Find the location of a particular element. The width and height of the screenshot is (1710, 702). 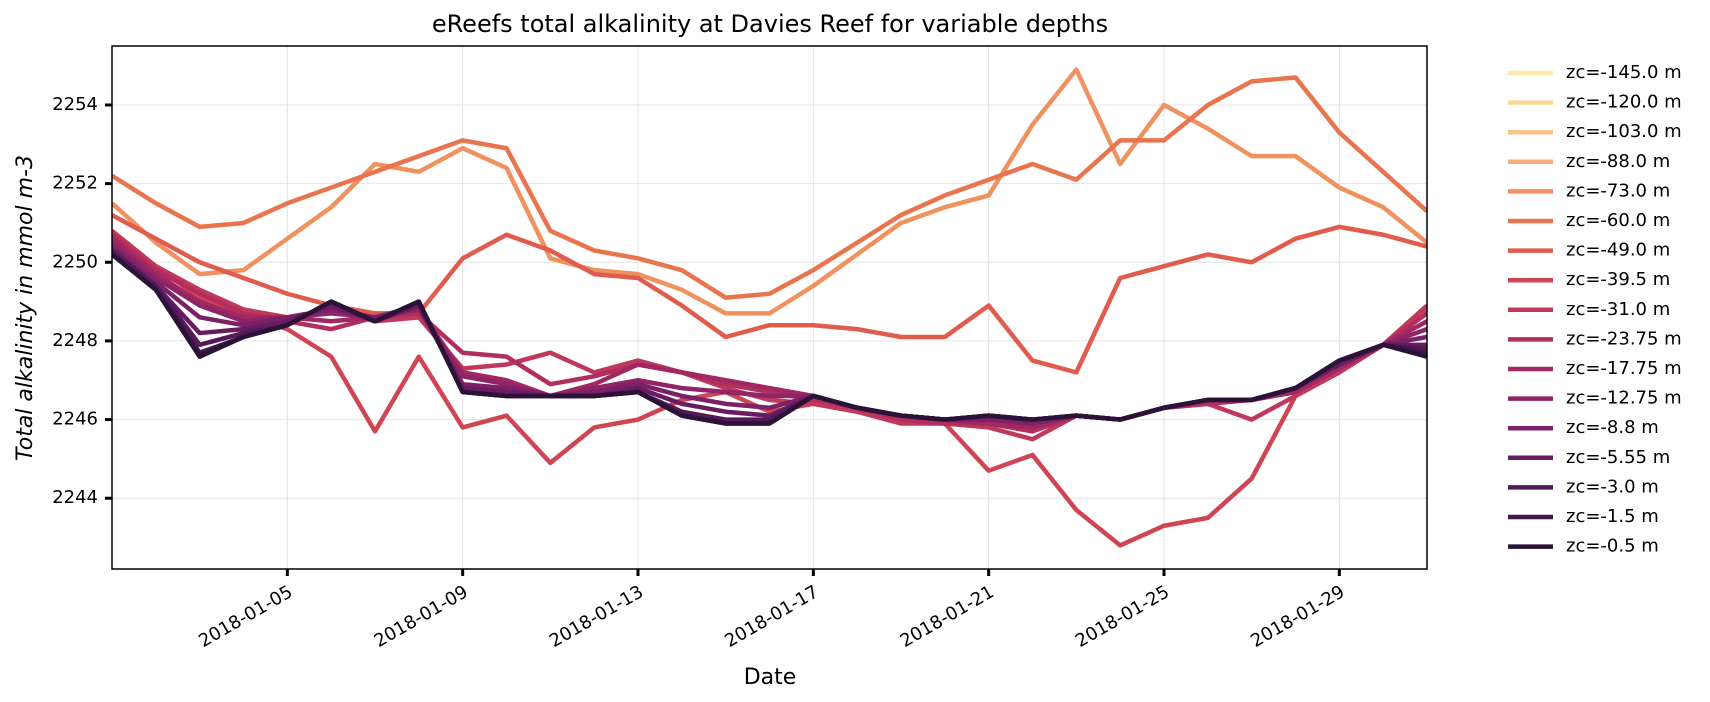

y-tick-label: 2246 is located at coordinates (75, 419).